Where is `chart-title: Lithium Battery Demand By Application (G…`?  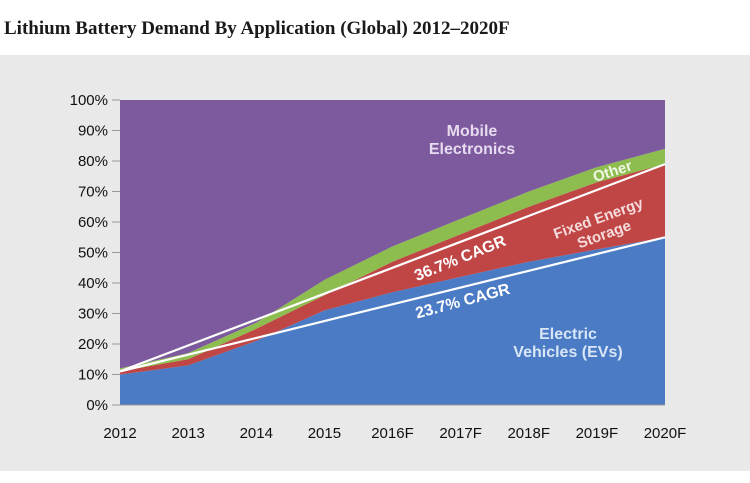
chart-title: Lithium Battery Demand By Application (G… is located at coordinates (257, 28).